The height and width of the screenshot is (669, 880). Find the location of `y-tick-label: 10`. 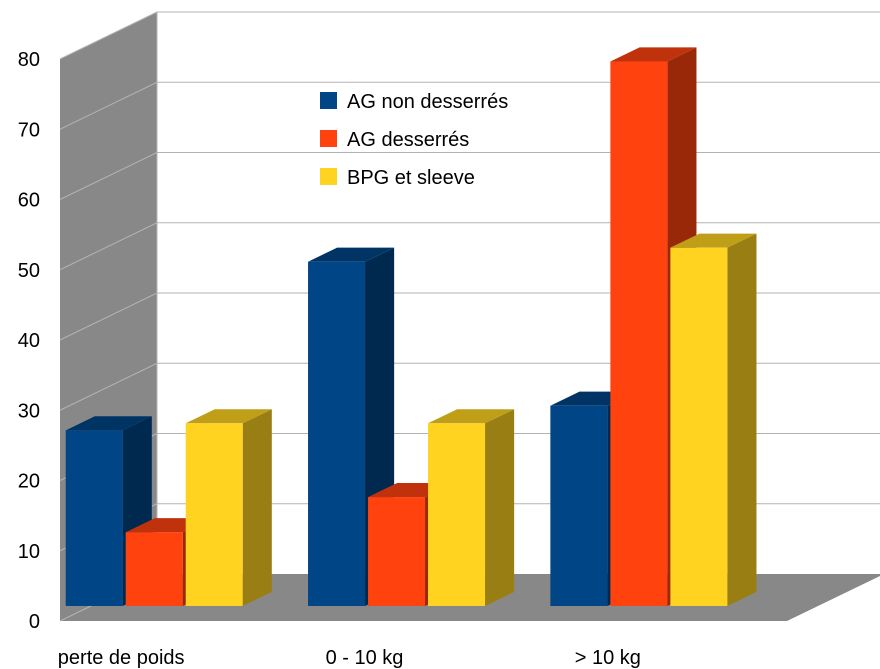

y-tick-label: 10 is located at coordinates (29, 552).